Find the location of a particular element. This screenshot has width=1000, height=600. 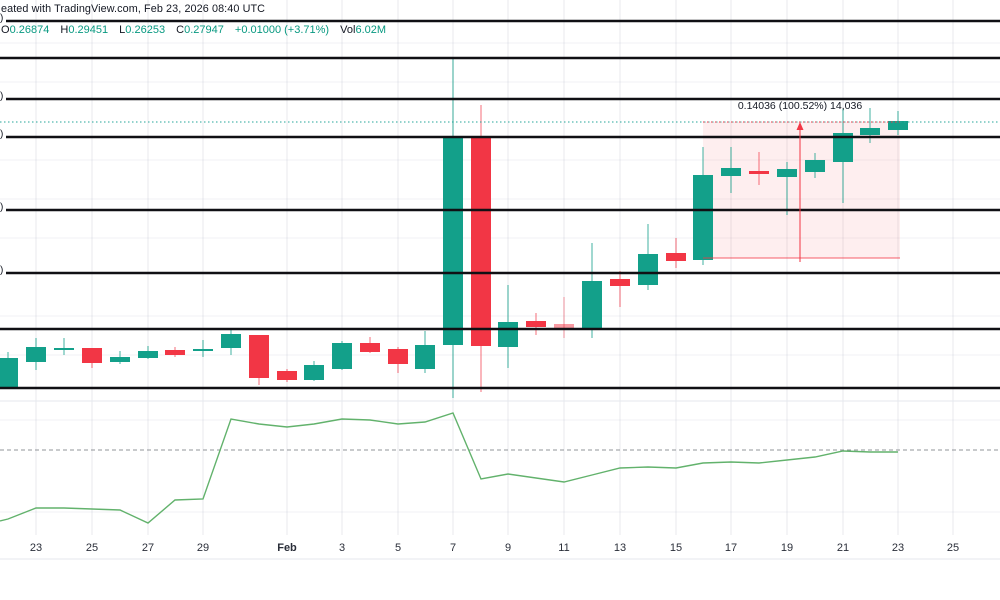

ohlc-high: H0.29451 is located at coordinates (84, 30).